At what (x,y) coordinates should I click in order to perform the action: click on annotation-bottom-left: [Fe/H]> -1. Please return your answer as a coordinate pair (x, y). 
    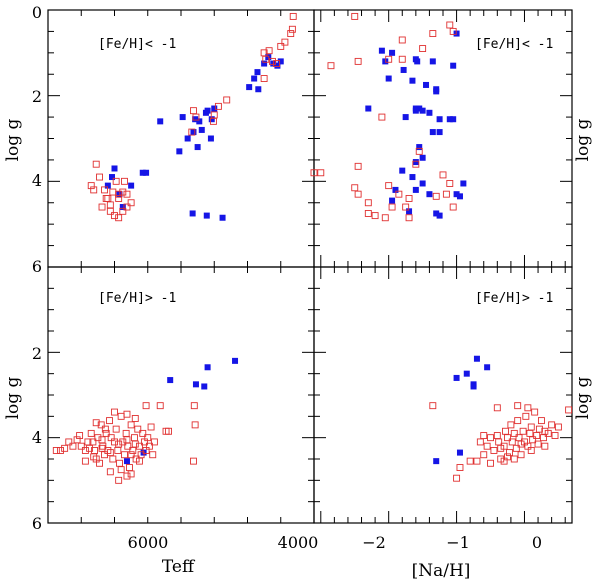
    Looking at the image, I should click on (137, 298).